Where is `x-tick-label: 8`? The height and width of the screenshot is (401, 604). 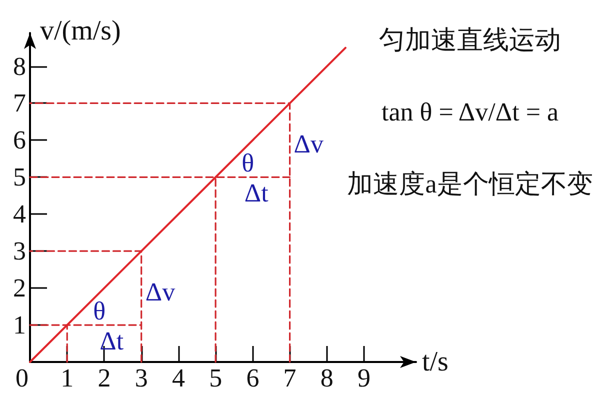
x-tick-label: 8 is located at coordinates (327, 378).